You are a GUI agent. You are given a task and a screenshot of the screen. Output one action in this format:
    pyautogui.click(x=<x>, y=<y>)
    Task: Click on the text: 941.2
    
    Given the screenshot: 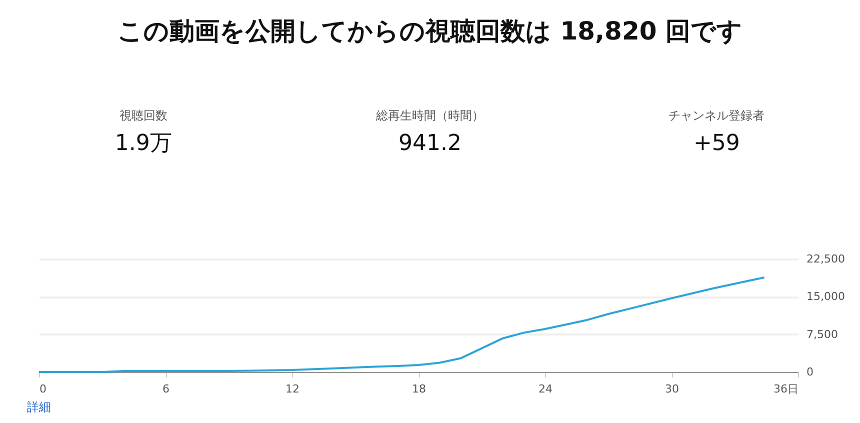 What is the action you would take?
    pyautogui.click(x=430, y=143)
    